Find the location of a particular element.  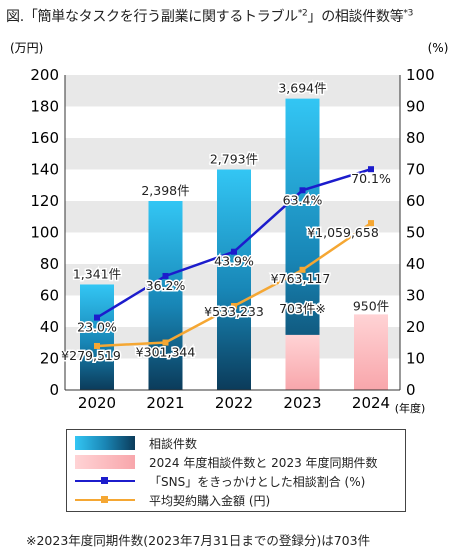

legend-item-consultations: 相談件数 is located at coordinates (136, 443).